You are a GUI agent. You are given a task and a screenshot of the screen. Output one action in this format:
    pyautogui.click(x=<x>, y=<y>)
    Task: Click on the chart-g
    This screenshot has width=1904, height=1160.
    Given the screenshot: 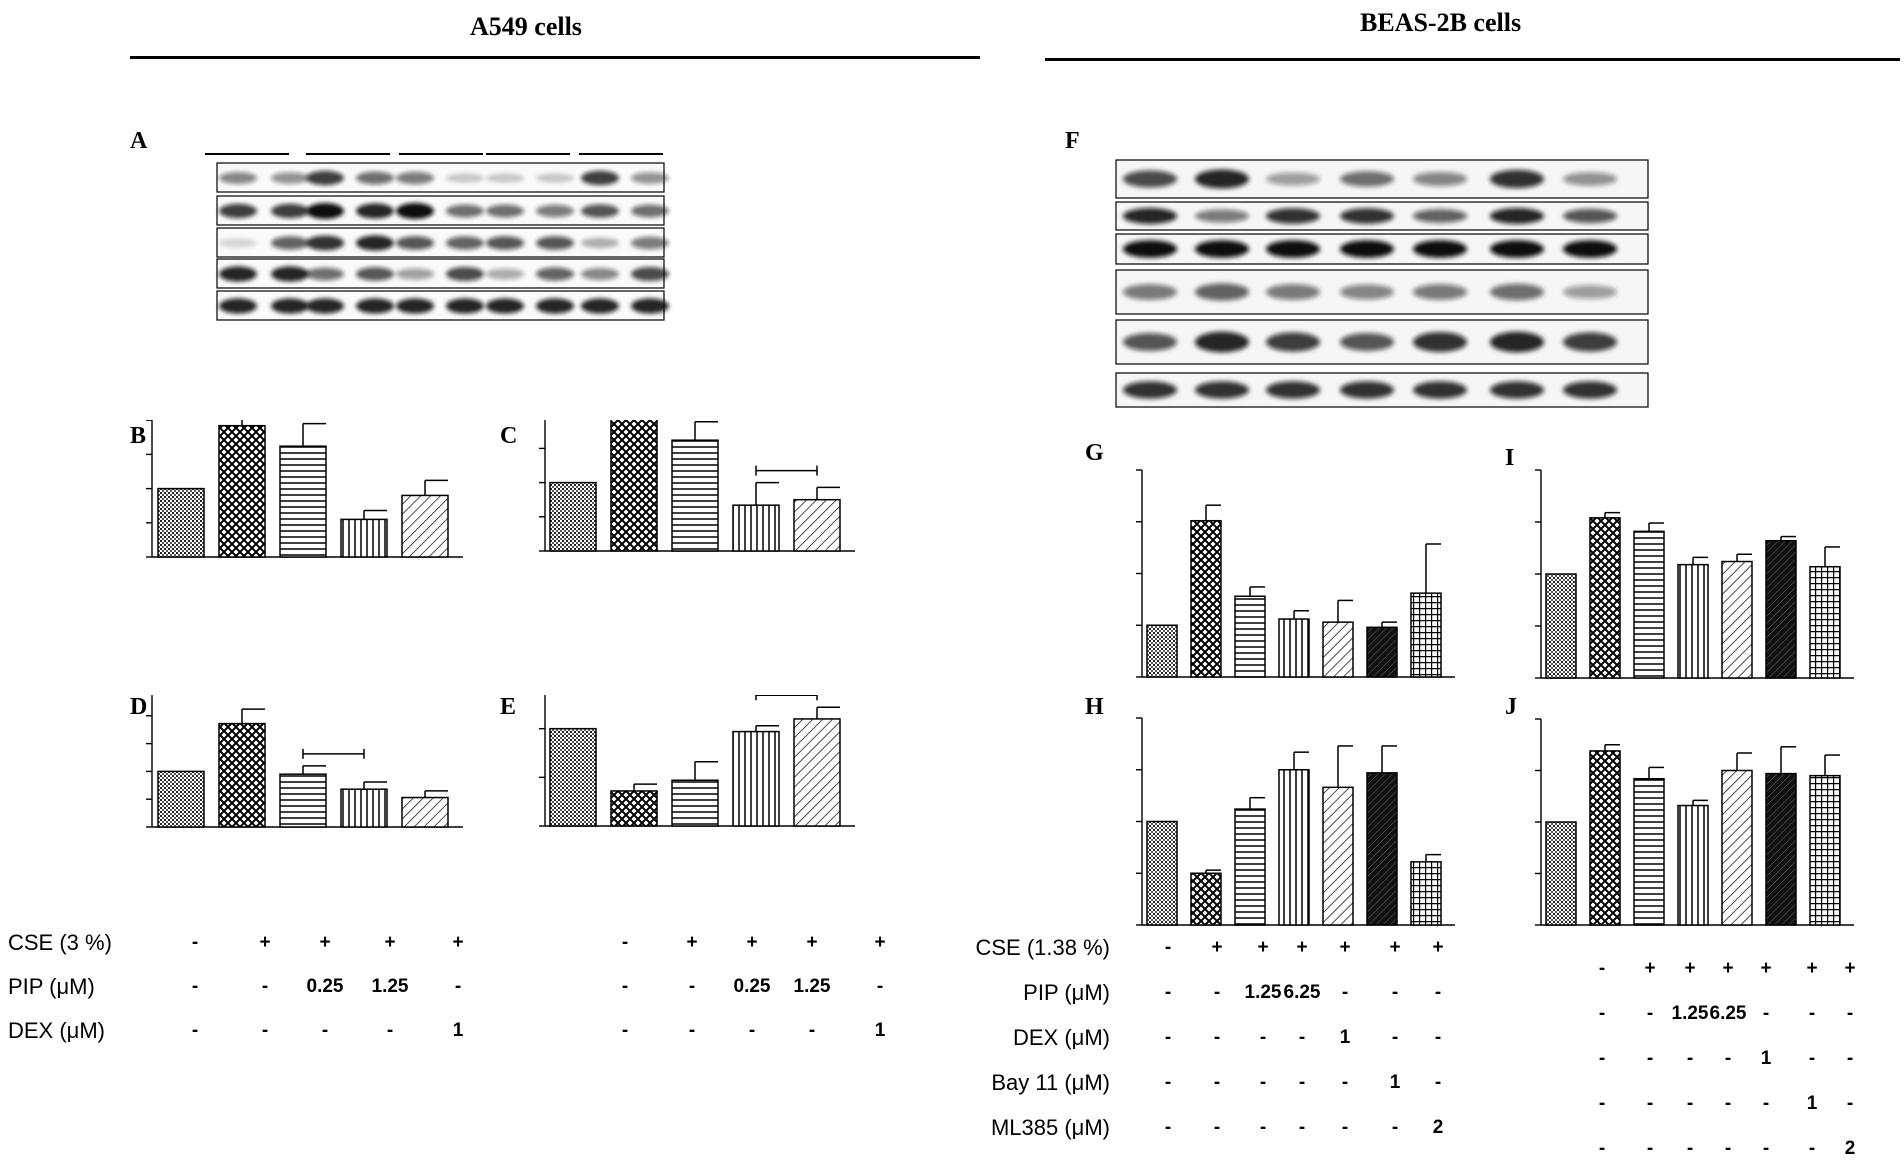 What is the action you would take?
    pyautogui.click(x=1295, y=573)
    